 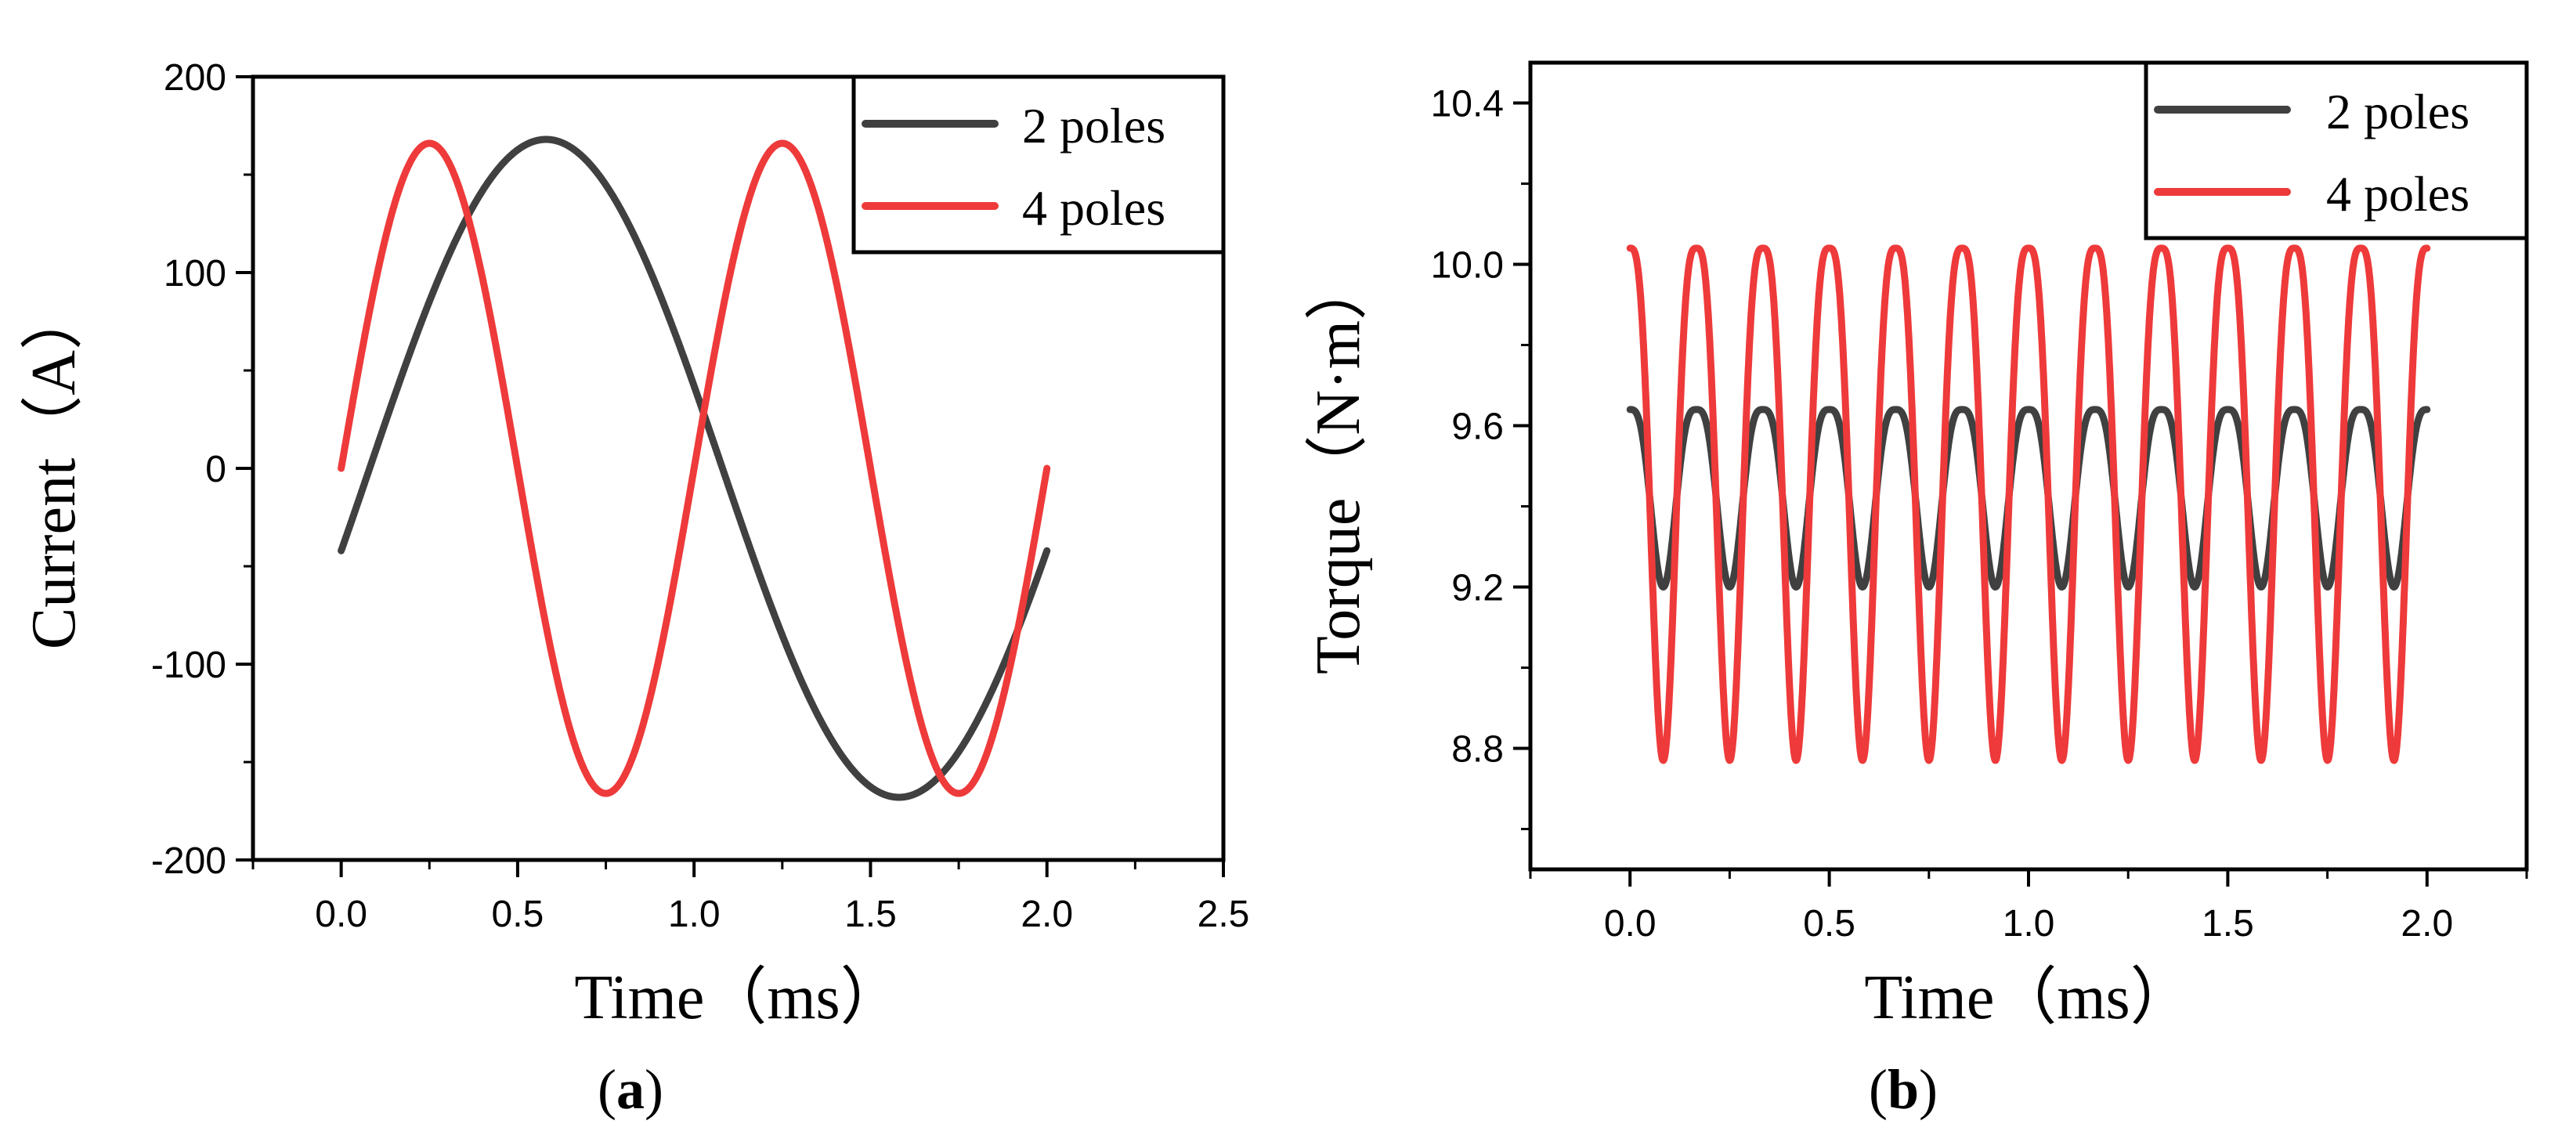 I want to click on x-axis-title-a: Time（ms）, so click(x=738, y=998).